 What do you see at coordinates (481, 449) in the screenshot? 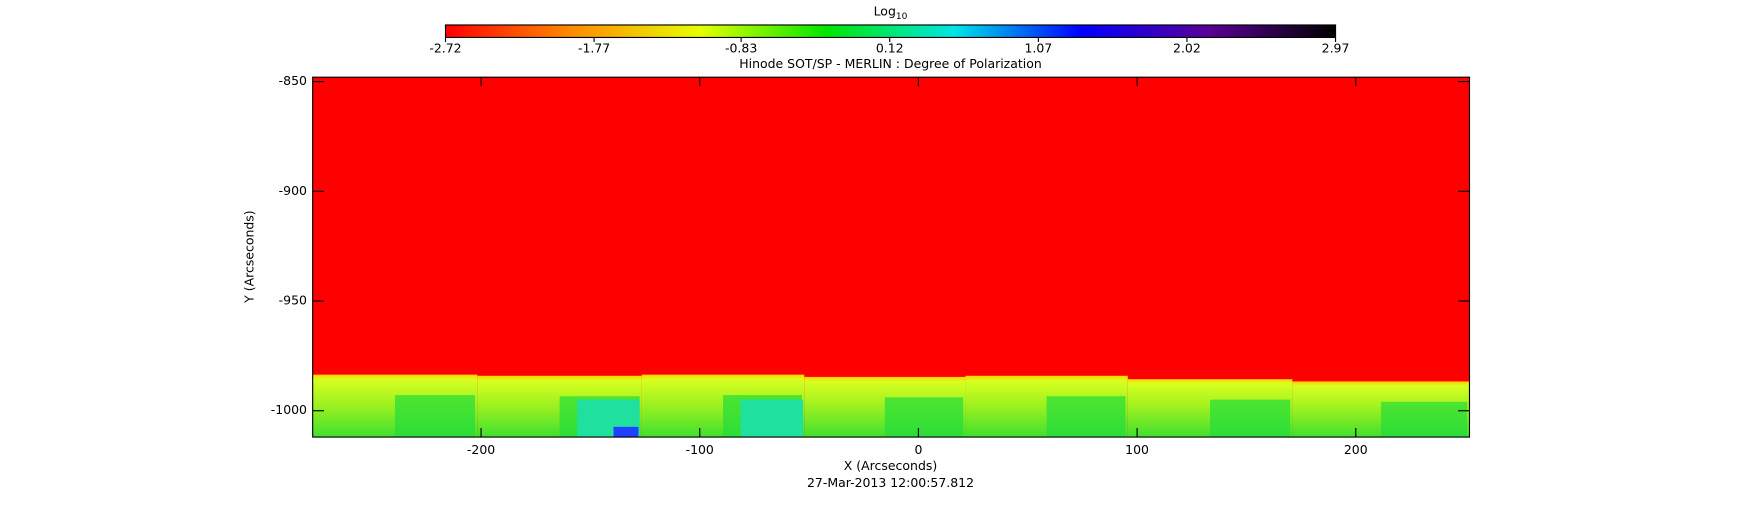
I see `x-tick-label: -200` at bounding box center [481, 449].